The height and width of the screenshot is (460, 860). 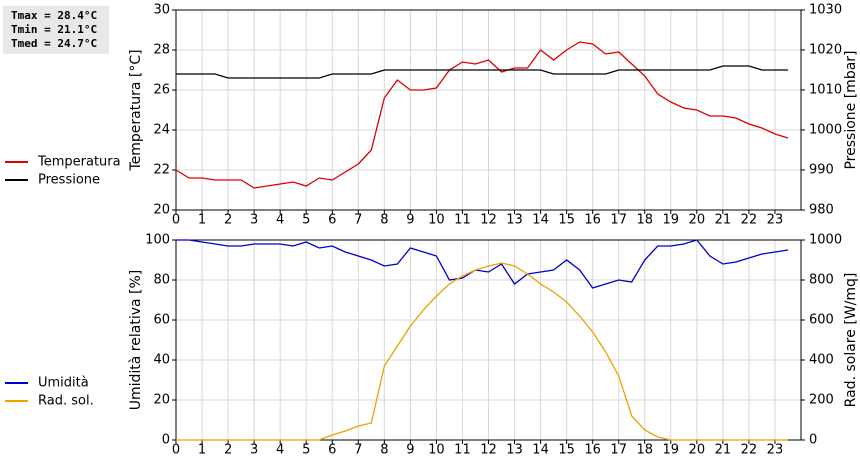 I want to click on y-tick-label: 26, so click(x=161, y=90).